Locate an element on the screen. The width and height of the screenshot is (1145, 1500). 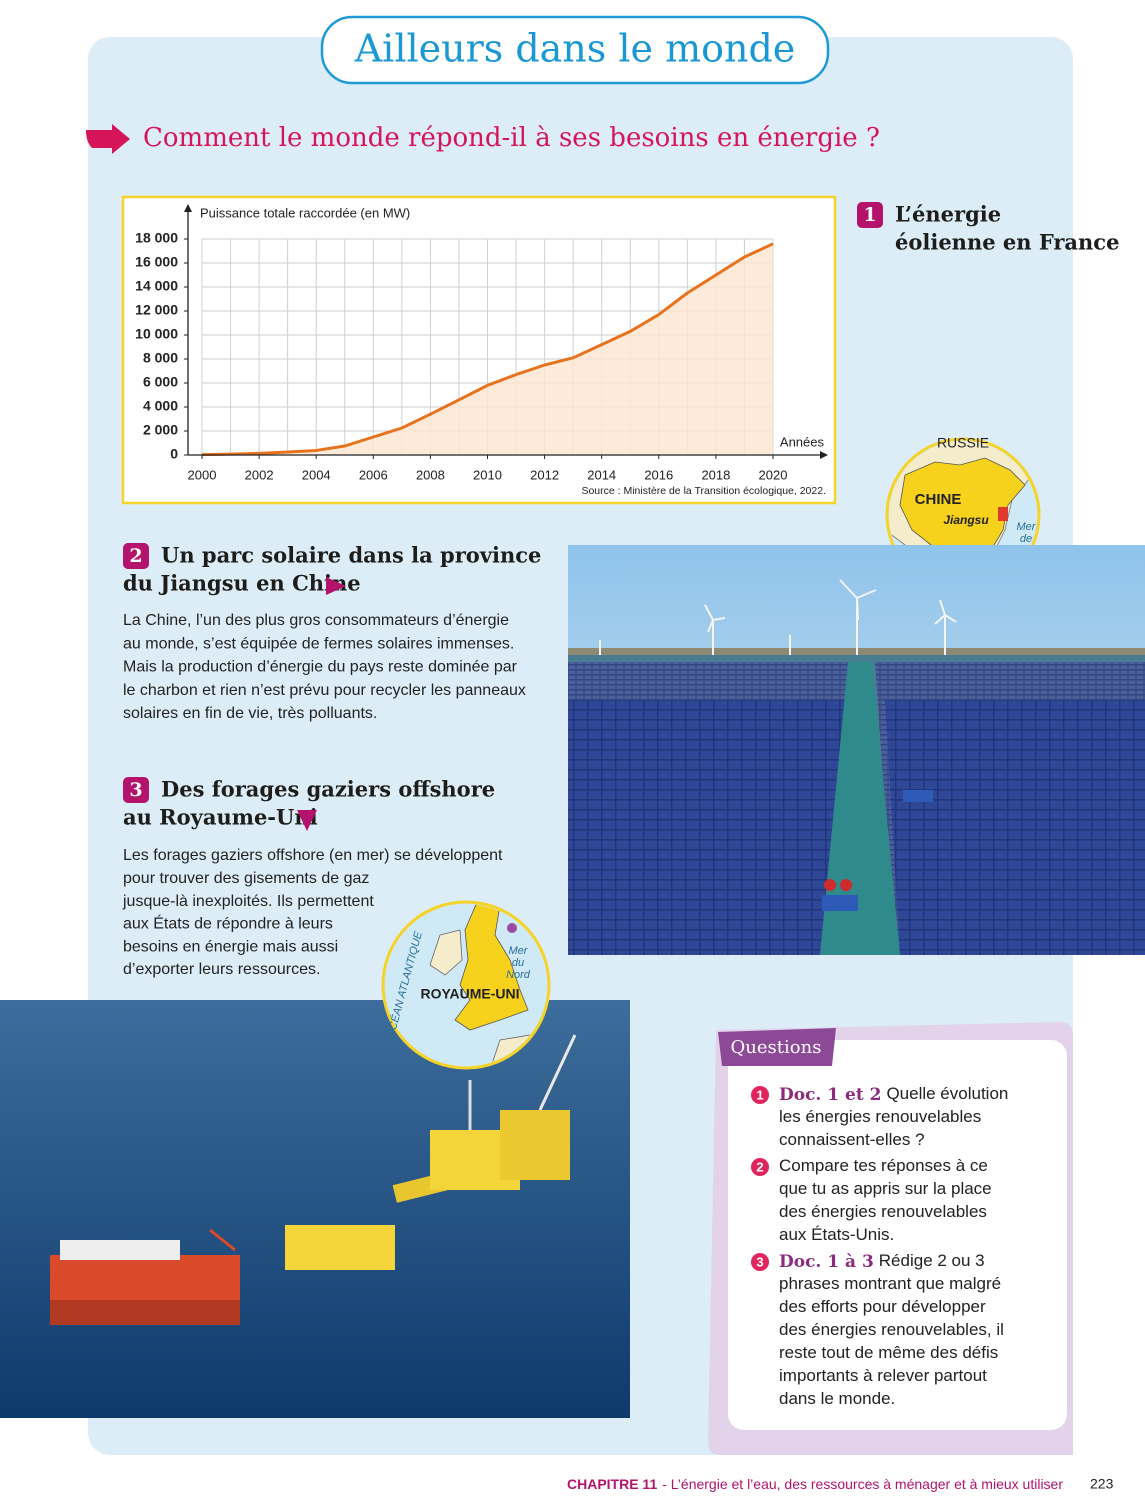
map-label: CHINE is located at coordinates (938, 499).